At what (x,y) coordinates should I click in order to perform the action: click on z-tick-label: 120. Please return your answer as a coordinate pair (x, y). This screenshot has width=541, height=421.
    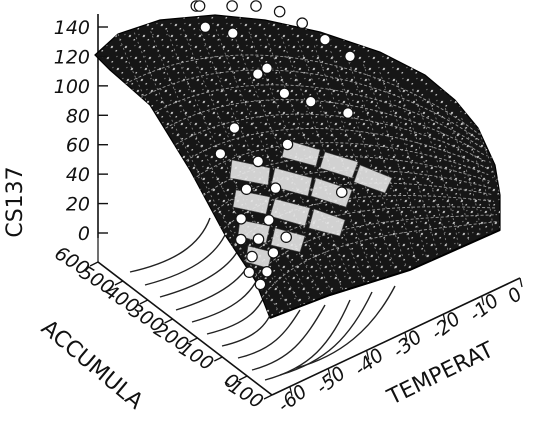
    Looking at the image, I should click on (72, 57).